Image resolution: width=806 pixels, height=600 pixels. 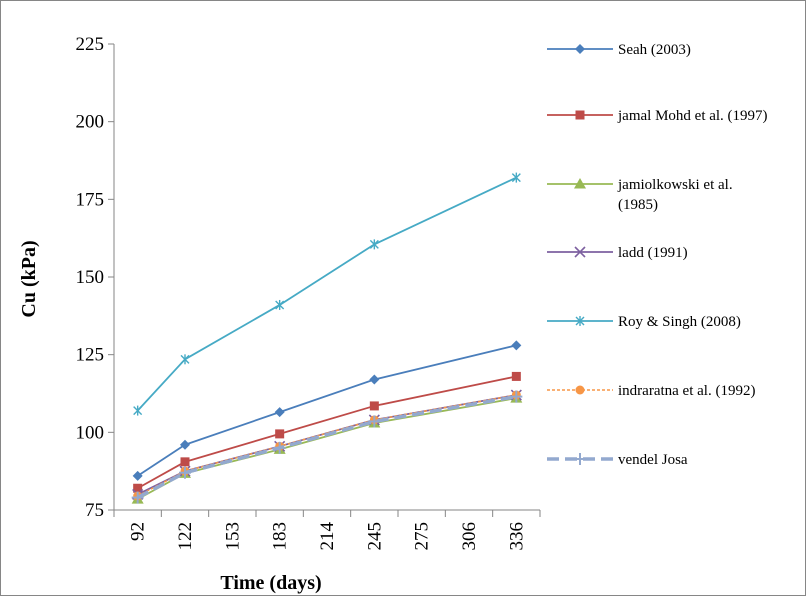 I want to click on legend-label: indraratna et al. (1992), so click(x=686, y=391).